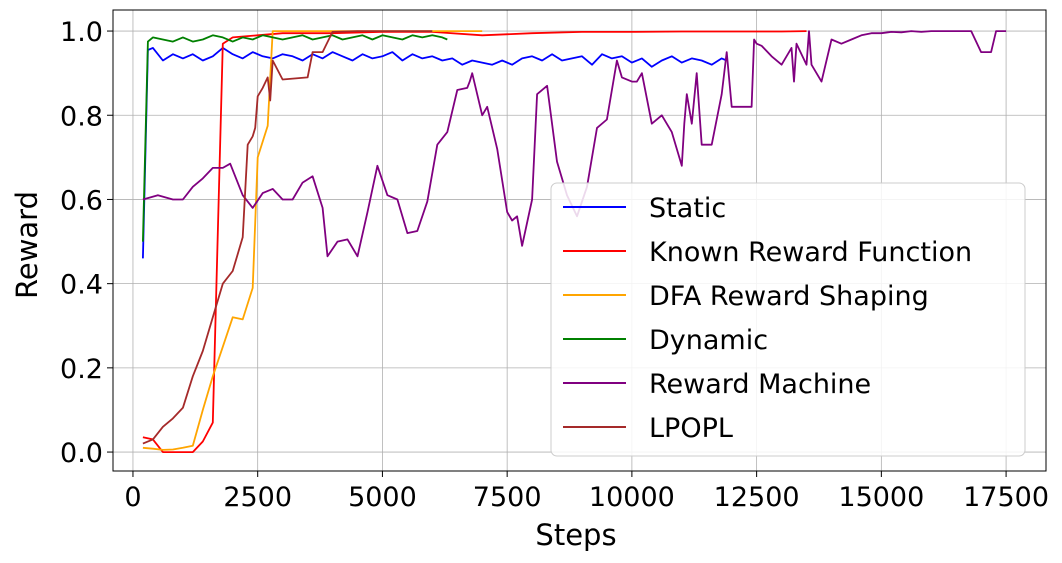  What do you see at coordinates (691, 428) in the screenshot?
I see `legend-label-lpopl: LPOPL` at bounding box center [691, 428].